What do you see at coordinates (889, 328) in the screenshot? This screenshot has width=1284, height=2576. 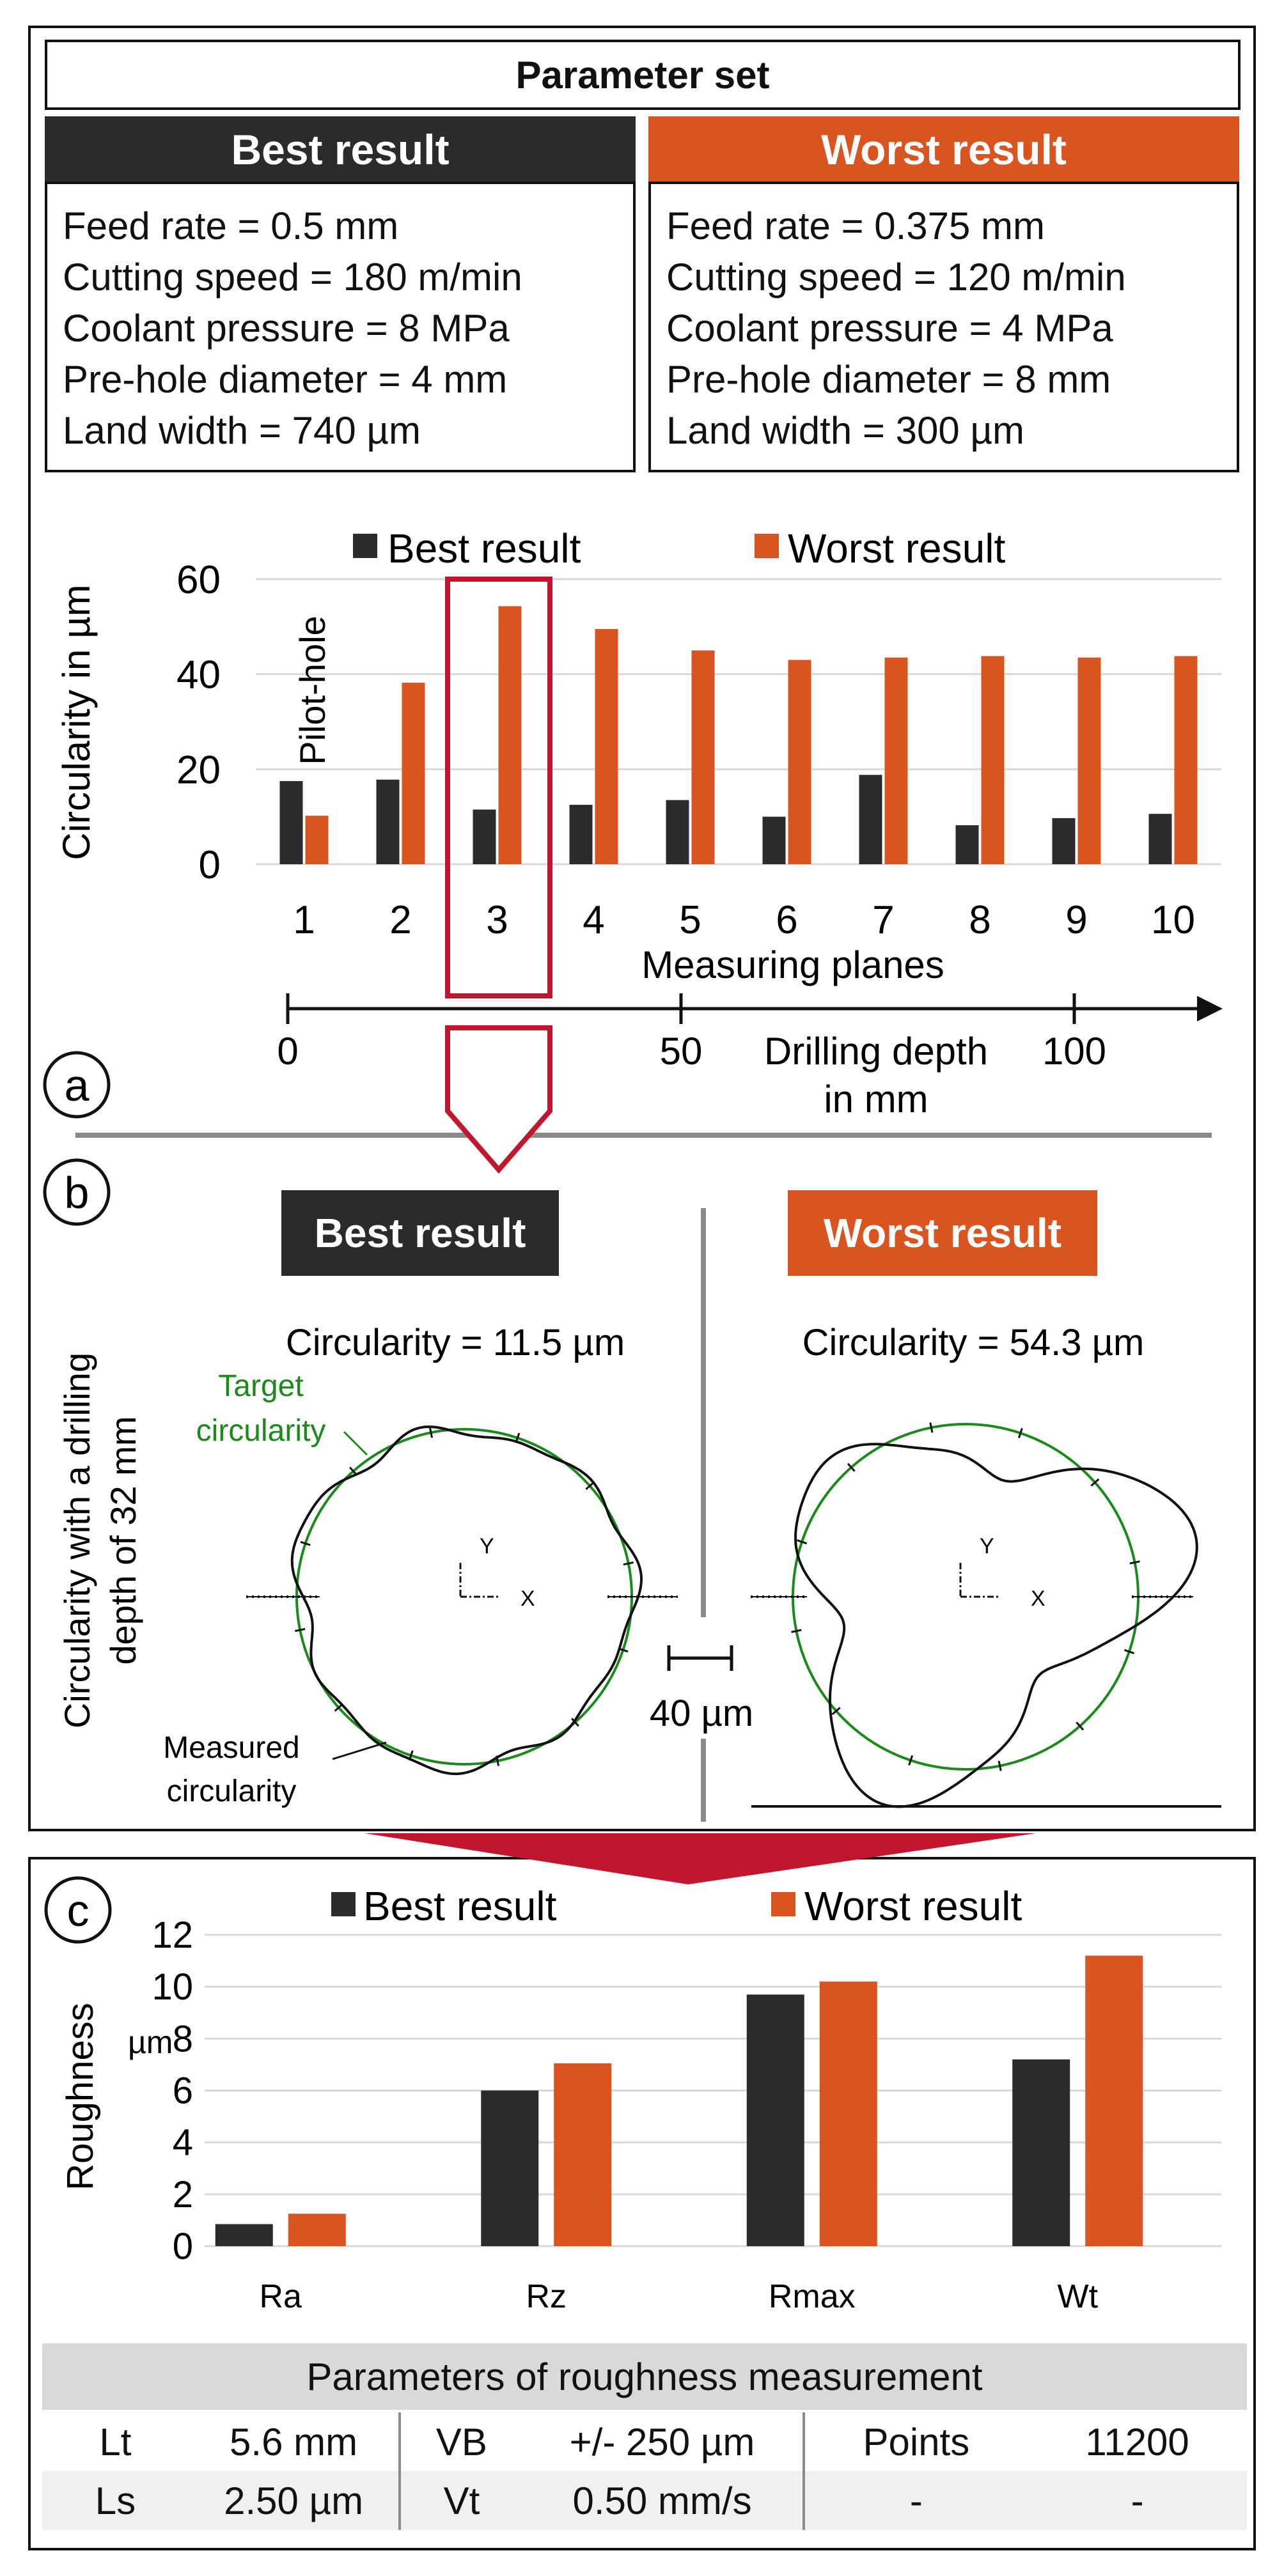 I see `worst-param-coolant-pressure: Coolant pressure = 4 MPa` at bounding box center [889, 328].